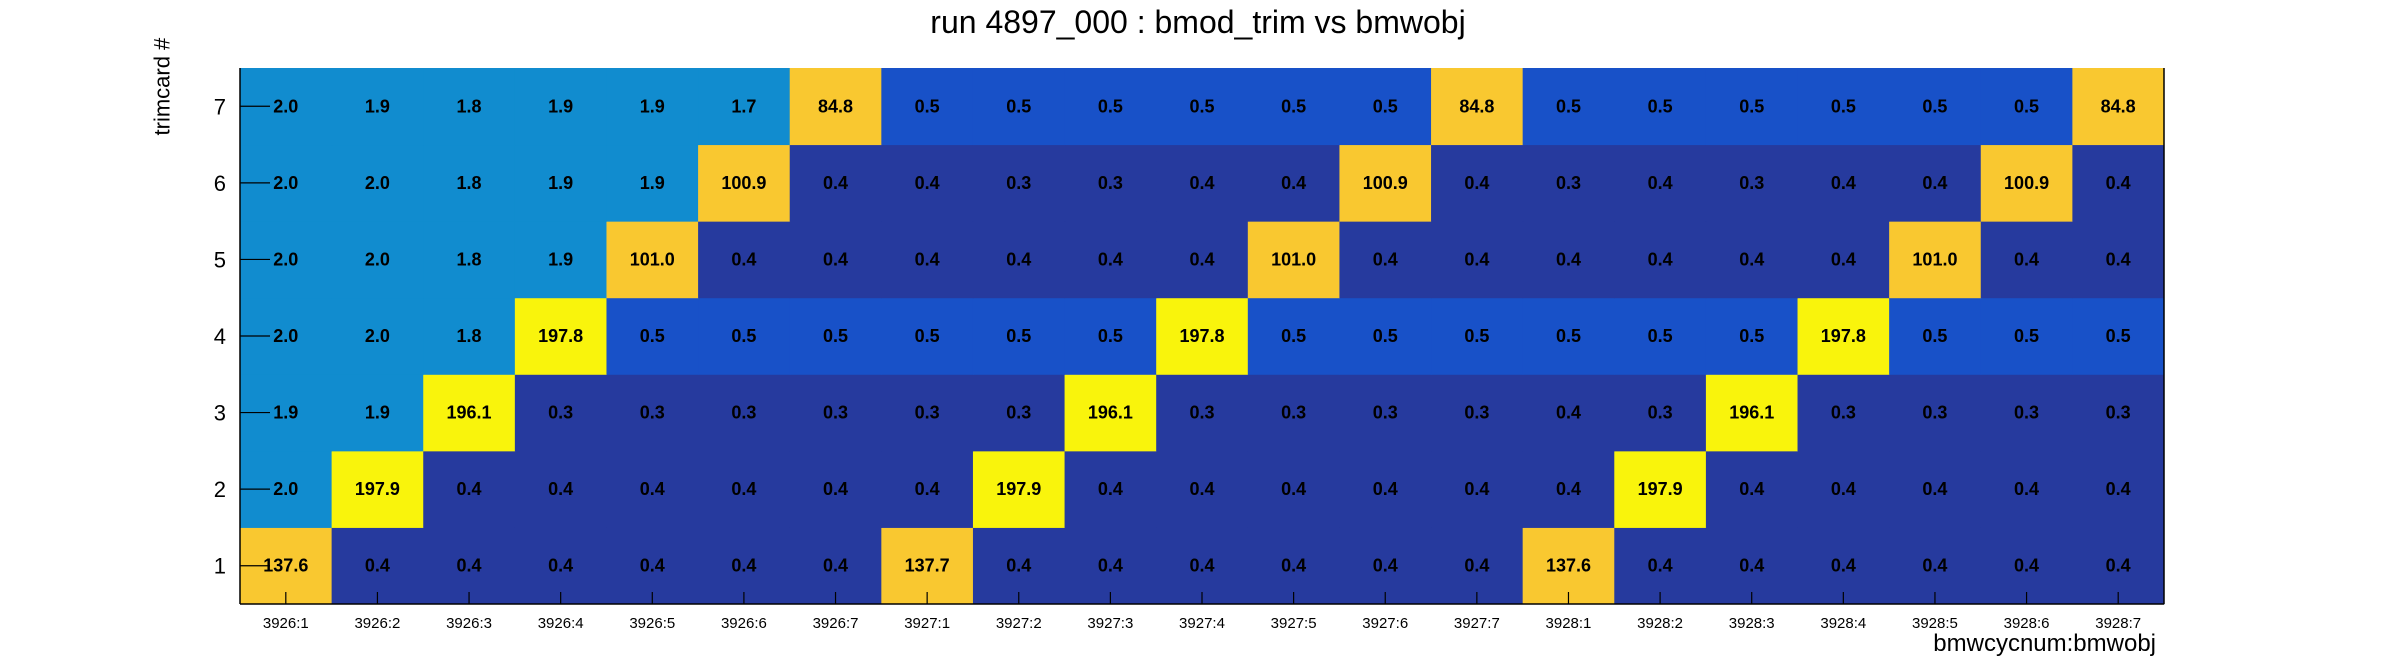  I want to click on y-tick-label: 3, so click(220, 413).